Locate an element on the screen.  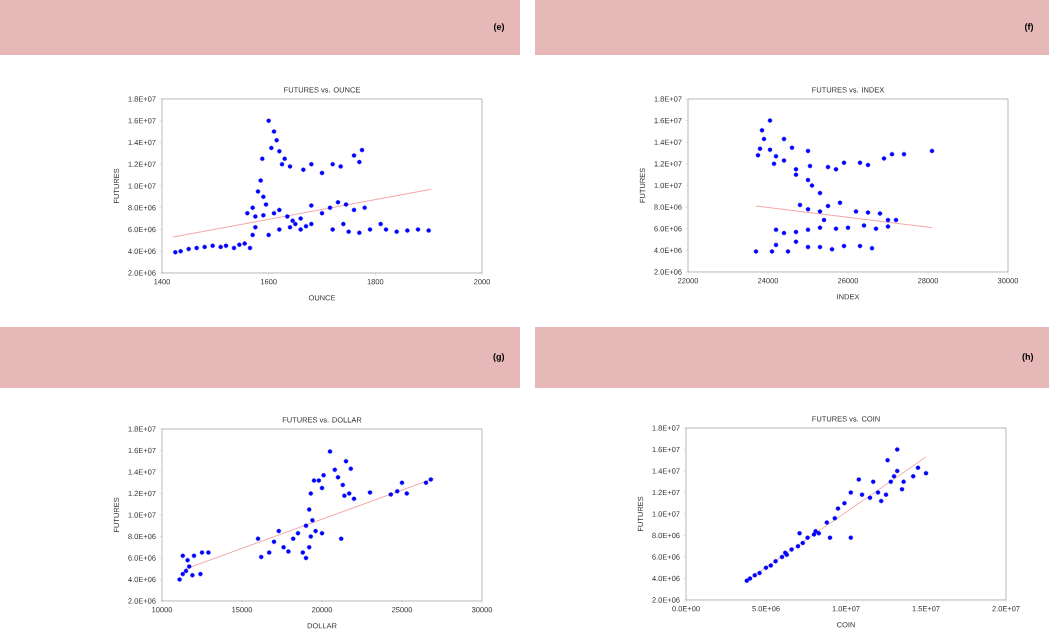
text: (g) is located at coordinates (499, 357).